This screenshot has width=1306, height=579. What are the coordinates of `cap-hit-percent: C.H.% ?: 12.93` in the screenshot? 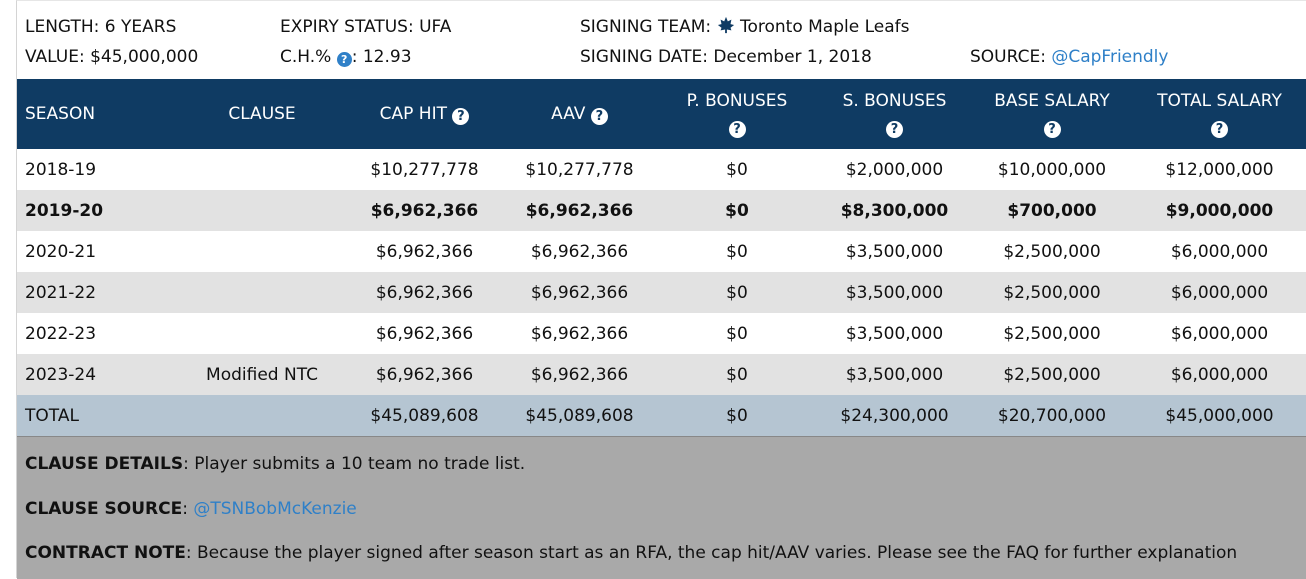 It's located at (346, 57).